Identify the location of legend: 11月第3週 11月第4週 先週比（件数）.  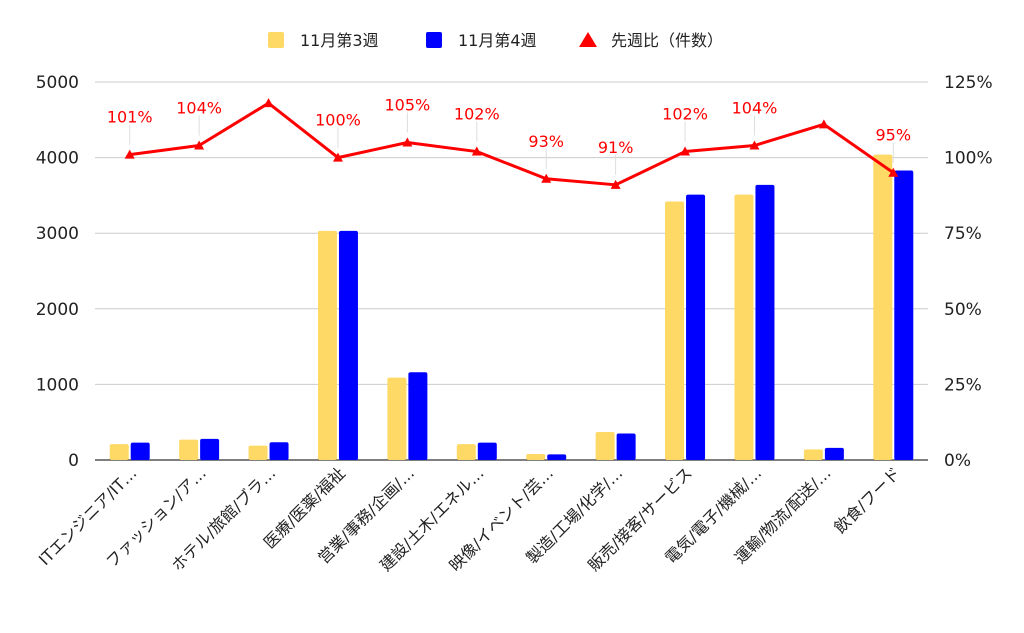
(495, 40).